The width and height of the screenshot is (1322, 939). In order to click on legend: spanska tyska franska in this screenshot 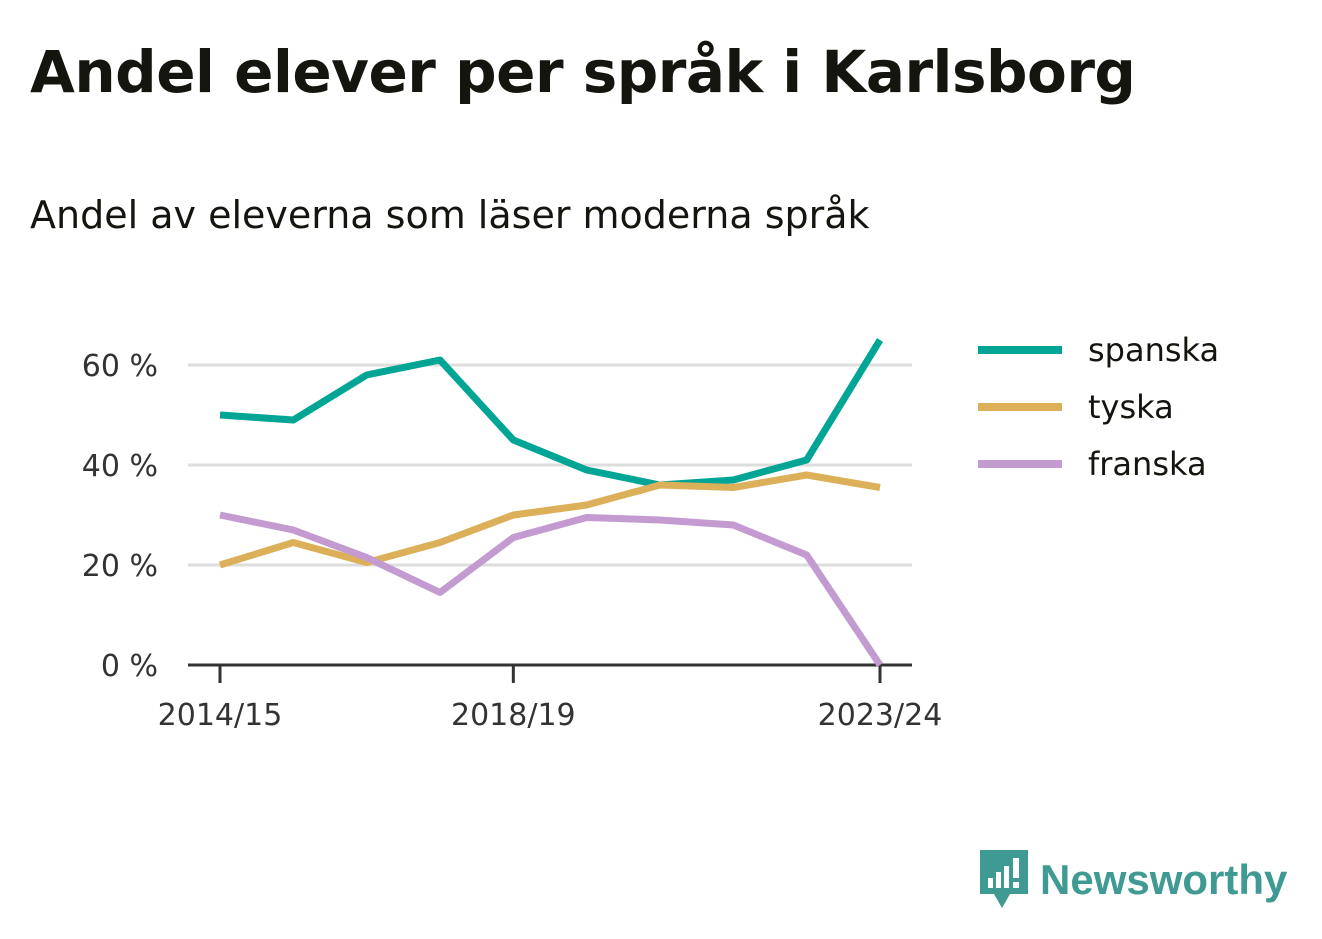, I will do `click(1098, 407)`.